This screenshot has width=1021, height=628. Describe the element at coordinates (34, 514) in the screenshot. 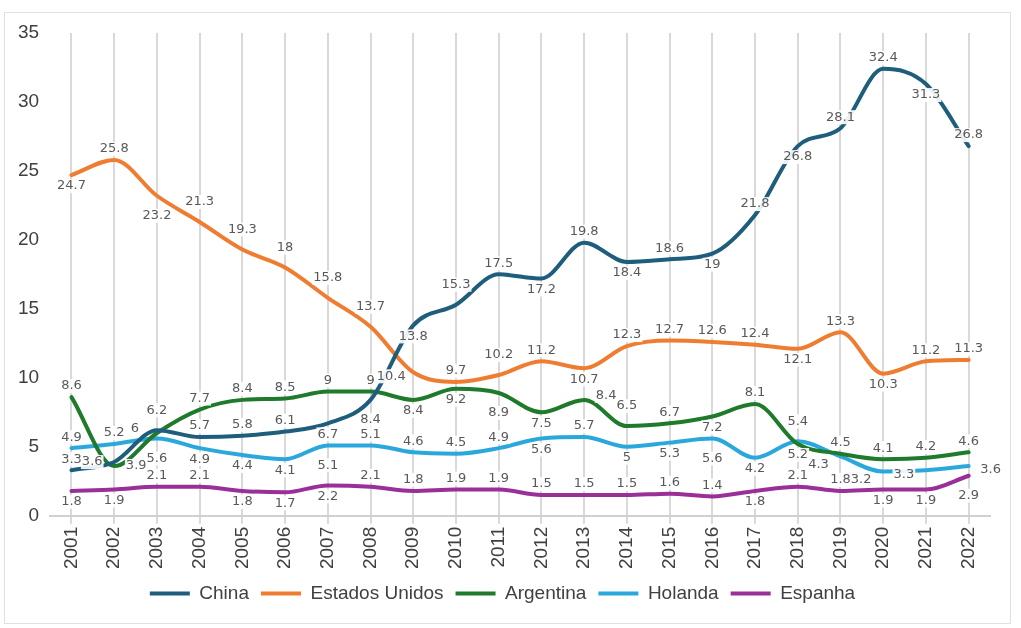

I see `y-tick-label: 0` at that location.